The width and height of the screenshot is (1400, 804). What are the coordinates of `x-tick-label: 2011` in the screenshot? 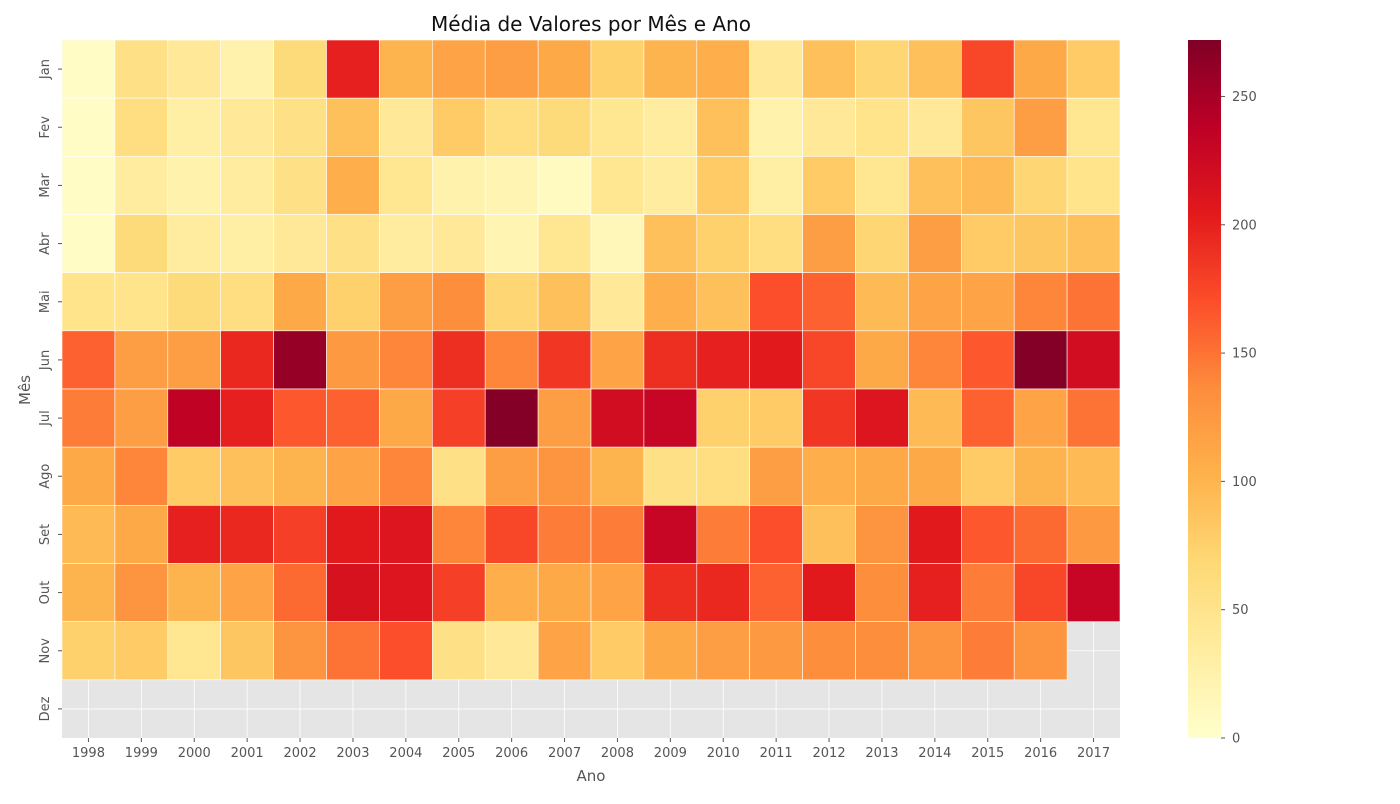 It's located at (776, 753).